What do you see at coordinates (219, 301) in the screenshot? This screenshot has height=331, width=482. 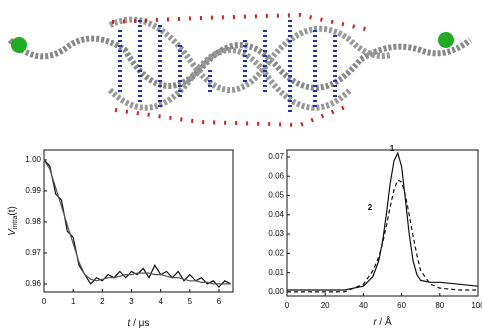 I see `x-tick-label: 6` at bounding box center [219, 301].